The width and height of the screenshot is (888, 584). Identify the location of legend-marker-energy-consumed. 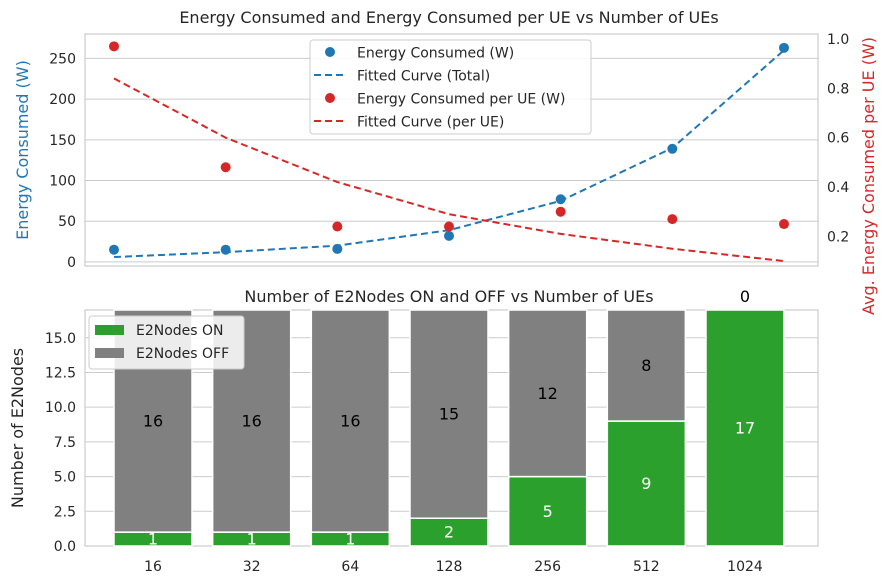
(330, 52).